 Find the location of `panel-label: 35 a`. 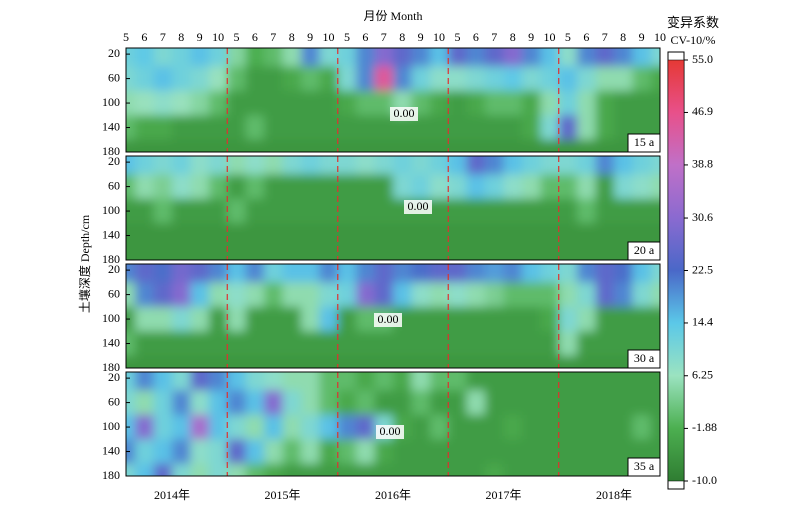

panel-label: 35 a is located at coordinates (644, 466).